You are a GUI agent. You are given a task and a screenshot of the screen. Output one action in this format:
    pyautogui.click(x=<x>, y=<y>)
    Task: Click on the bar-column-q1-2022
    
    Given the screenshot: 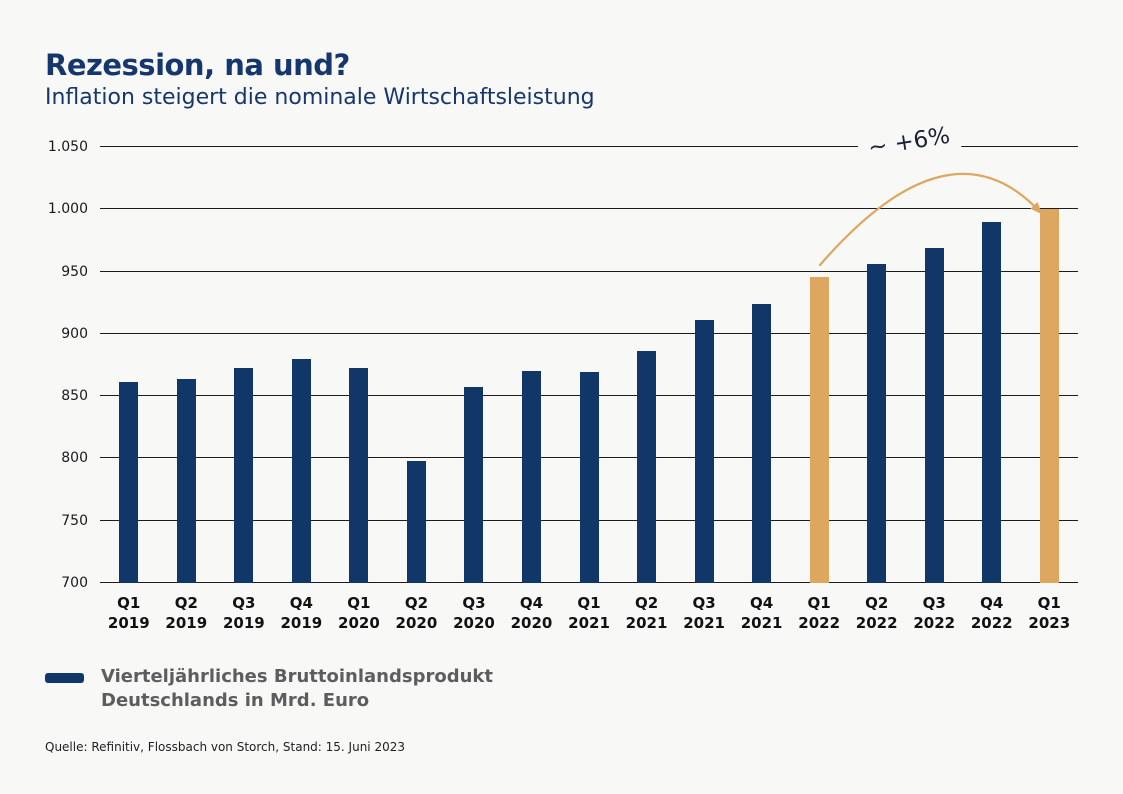 What is the action you would take?
    pyautogui.click(x=819, y=365)
    